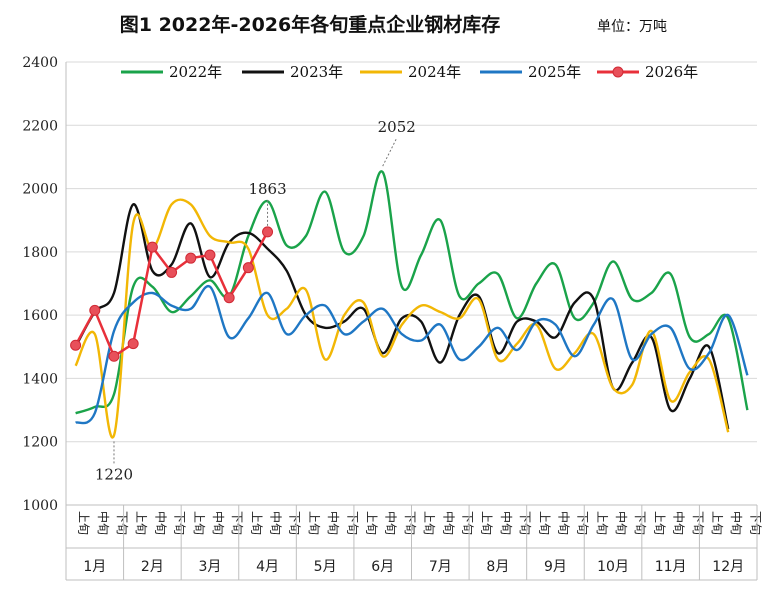 The width and height of the screenshot is (771, 605). What do you see at coordinates (390, 152) in the screenshot?
I see `annotation-leader` at bounding box center [390, 152].